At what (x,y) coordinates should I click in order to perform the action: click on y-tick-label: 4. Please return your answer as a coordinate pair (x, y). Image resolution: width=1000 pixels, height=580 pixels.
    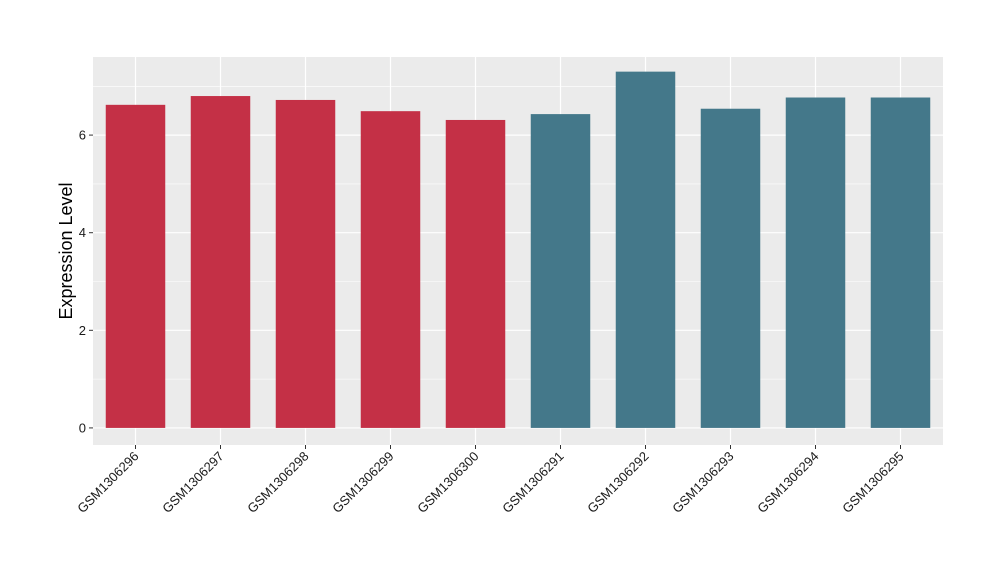
    Looking at the image, I should click on (82, 232).